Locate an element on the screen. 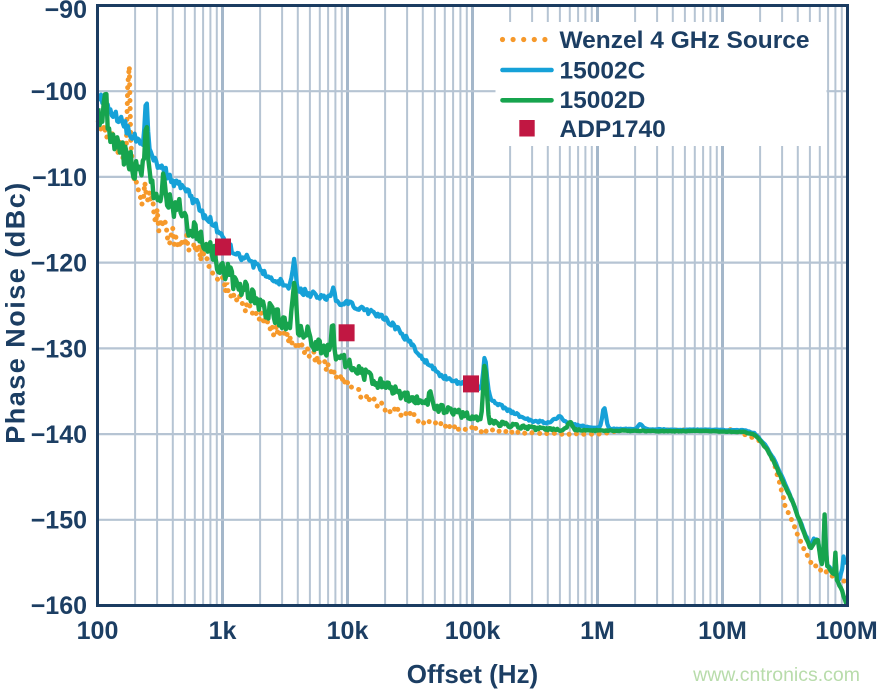  svg-text: −110 is located at coordinates (59, 178).